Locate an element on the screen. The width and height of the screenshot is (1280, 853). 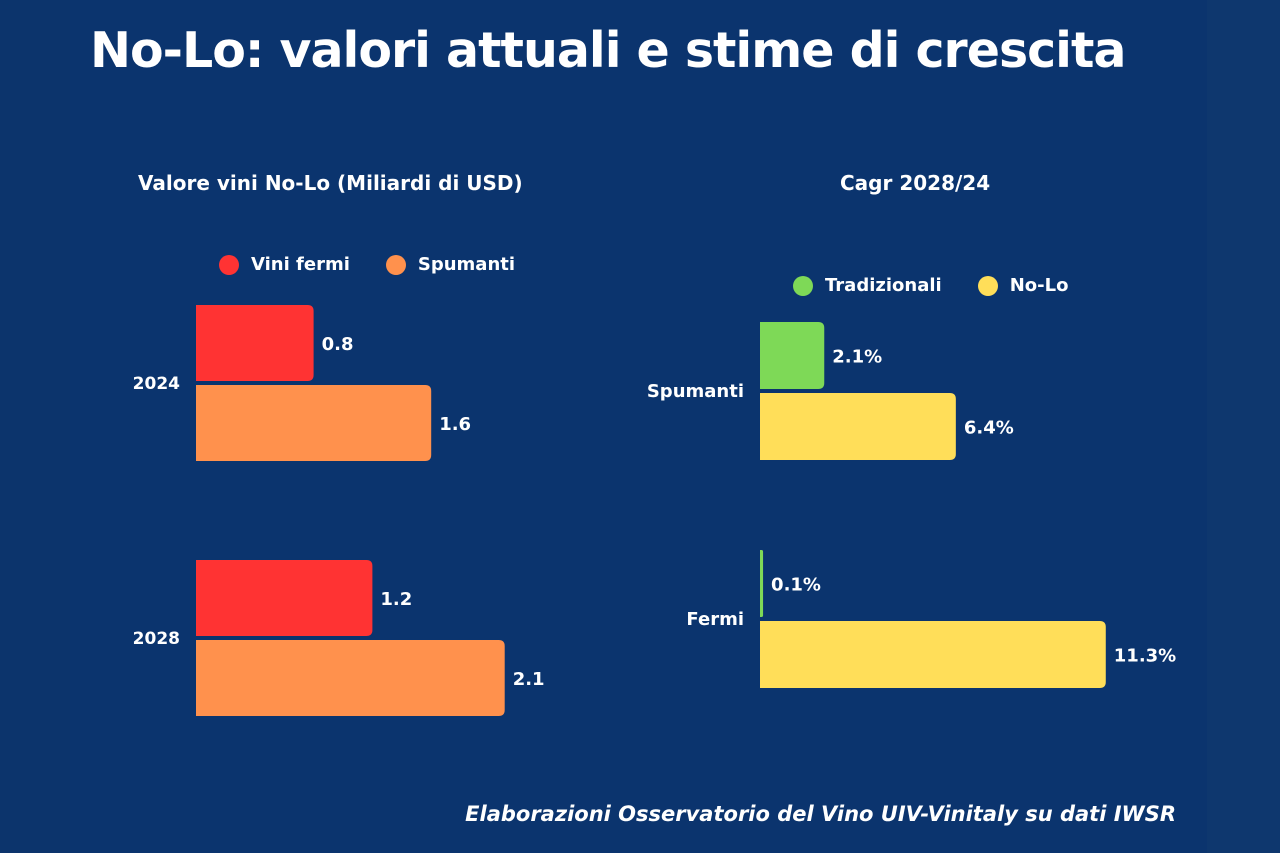
category-label: 2028 is located at coordinates (156, 639).